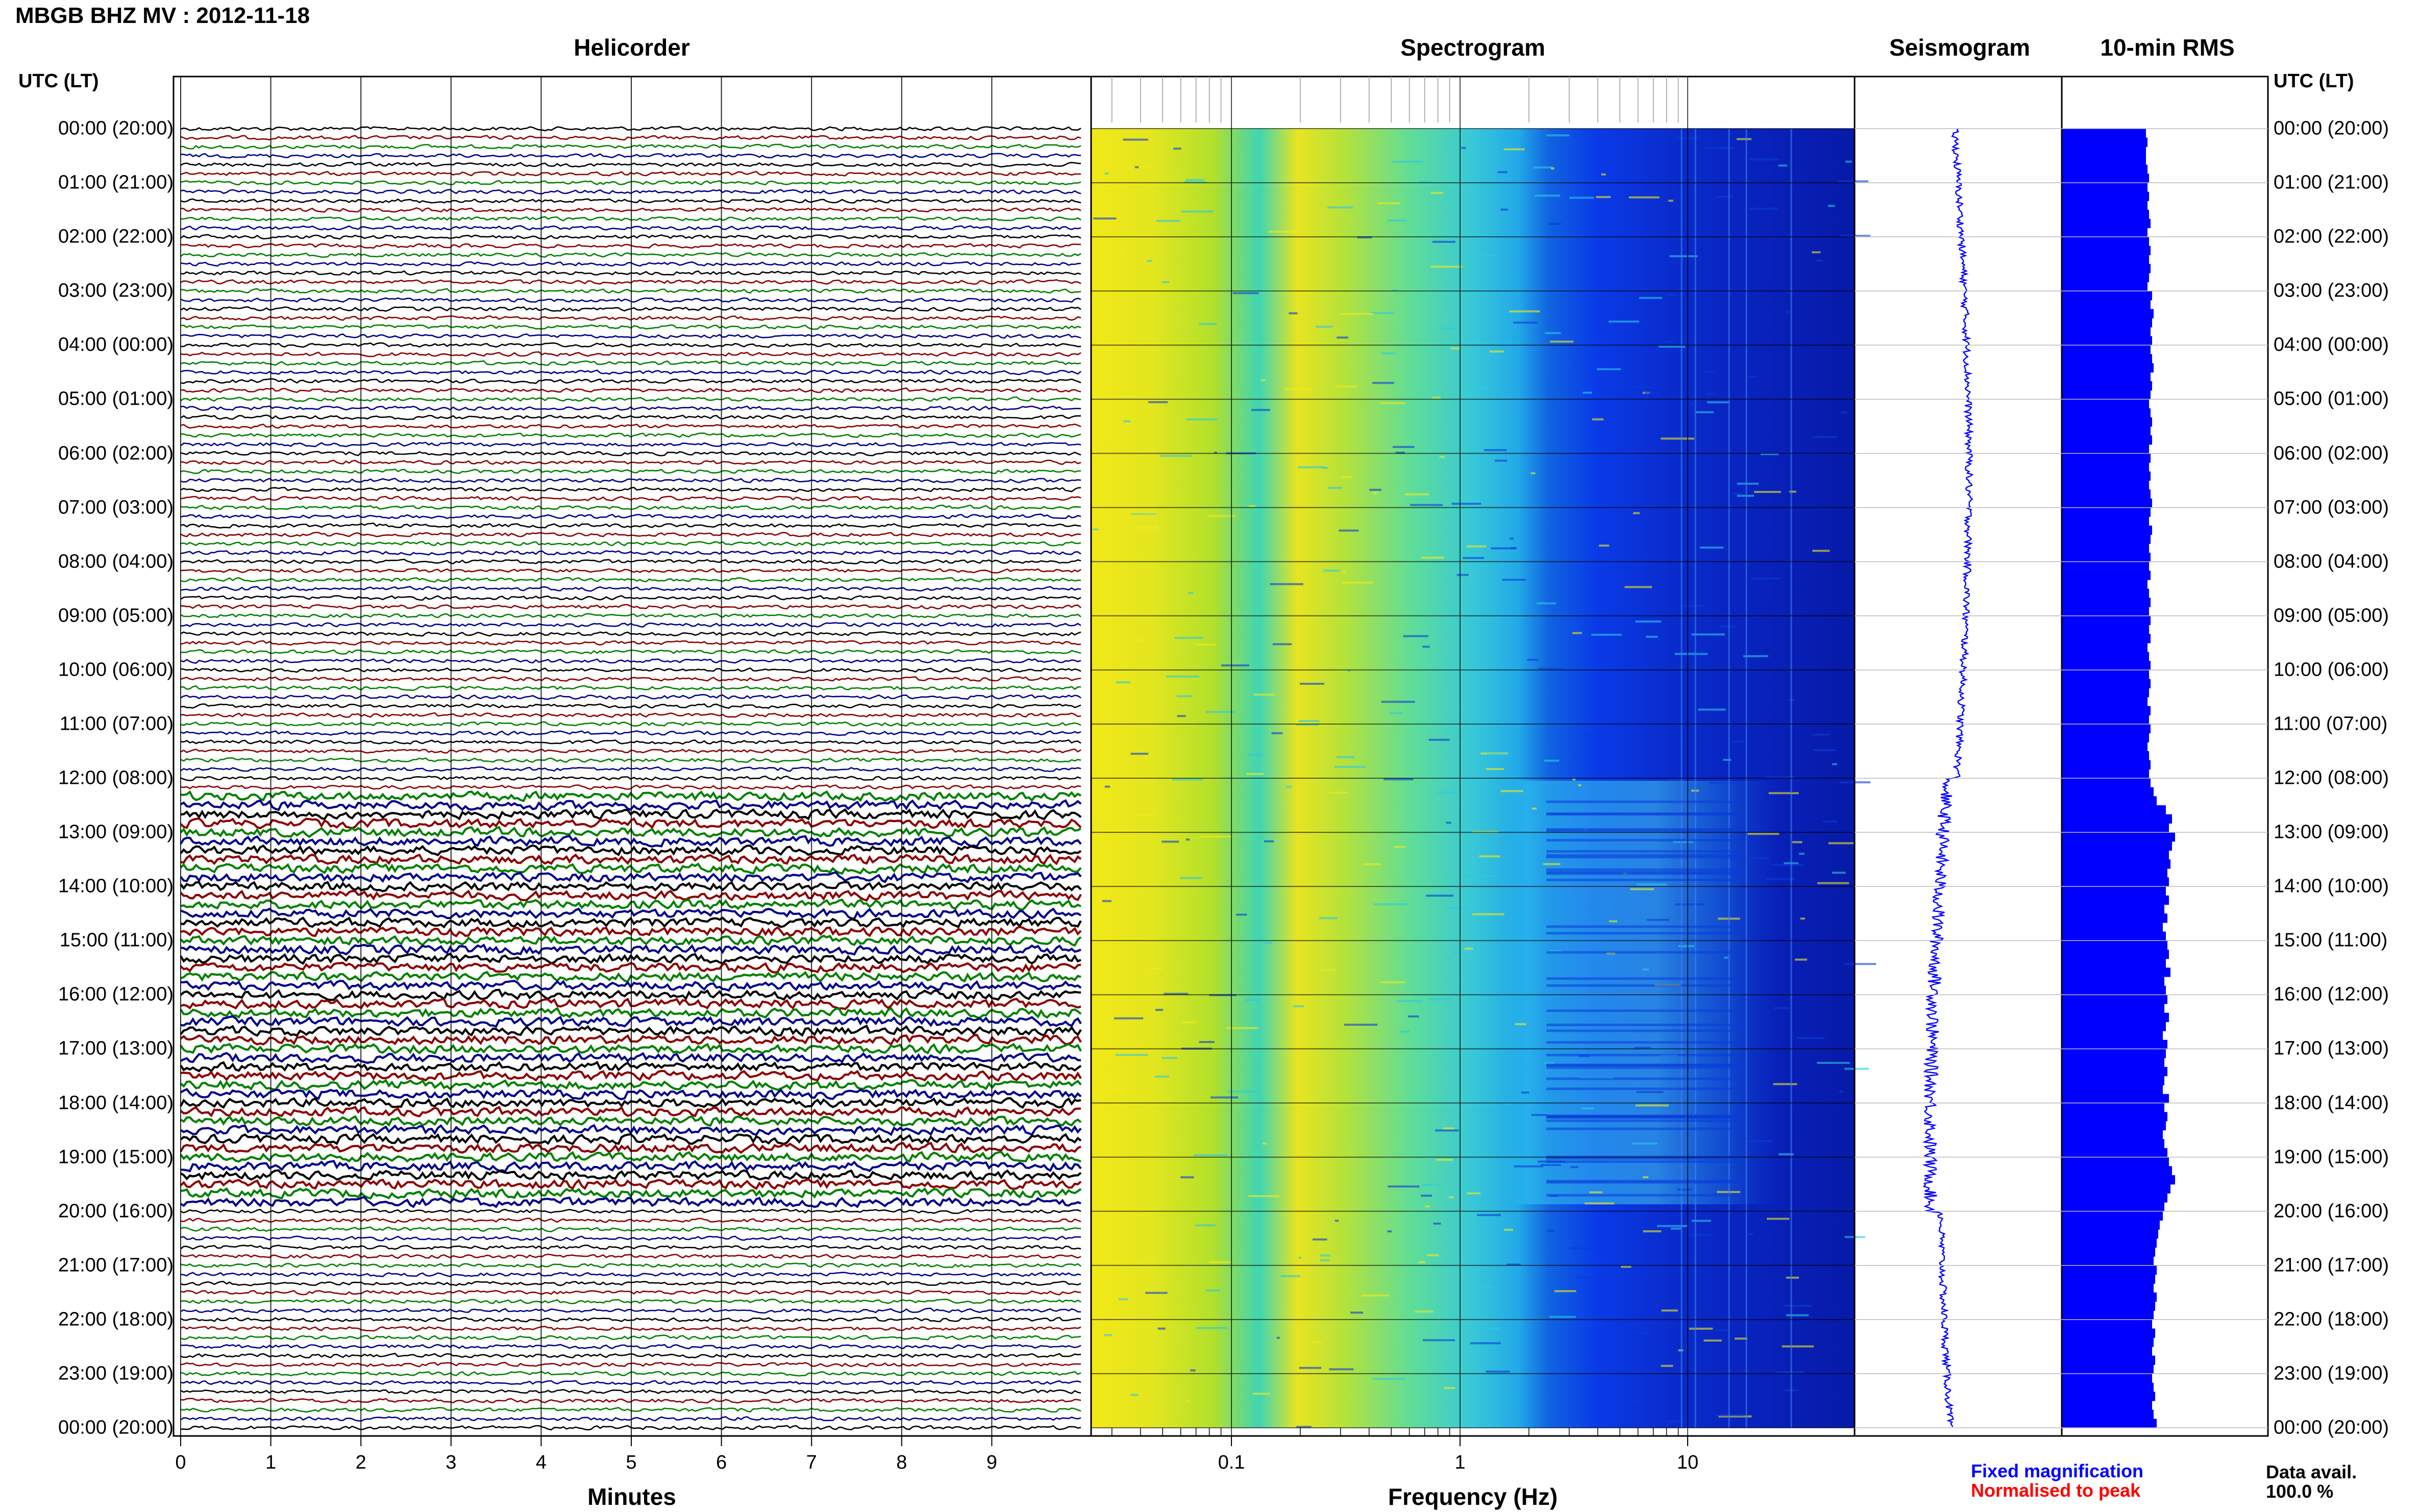  Describe the element at coordinates (116, 724) in the screenshot. I see `time-label-left: 11:00 (07:00)` at that location.